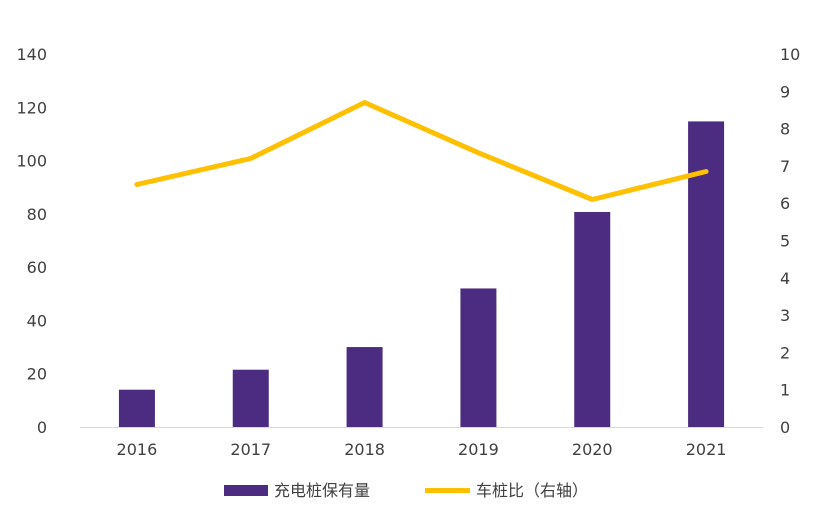 This screenshot has height=530, width=827. I want to click on line-series, so click(421, 151).